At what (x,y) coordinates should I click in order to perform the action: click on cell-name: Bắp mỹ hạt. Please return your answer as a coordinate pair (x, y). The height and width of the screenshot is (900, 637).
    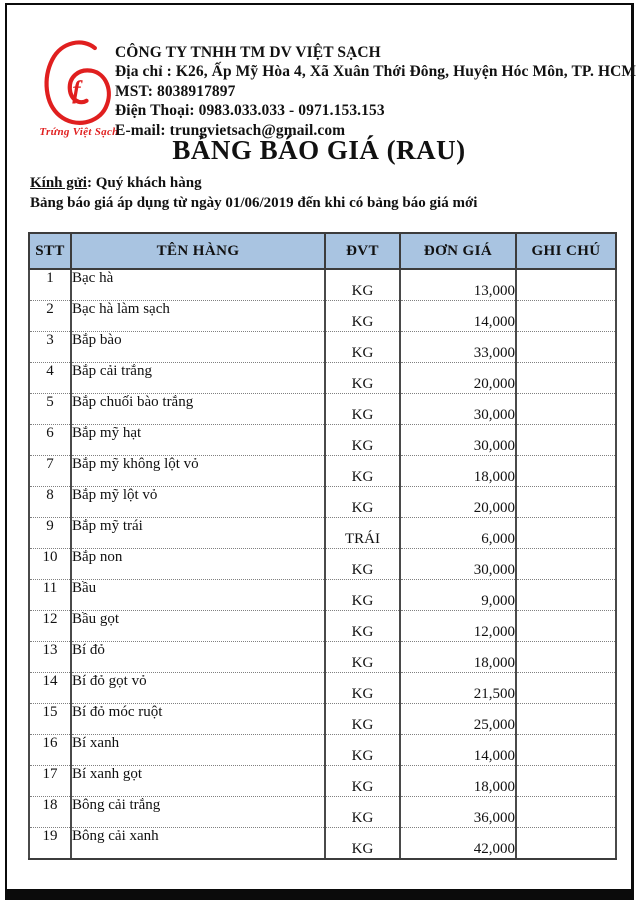
    Looking at the image, I should click on (198, 440).